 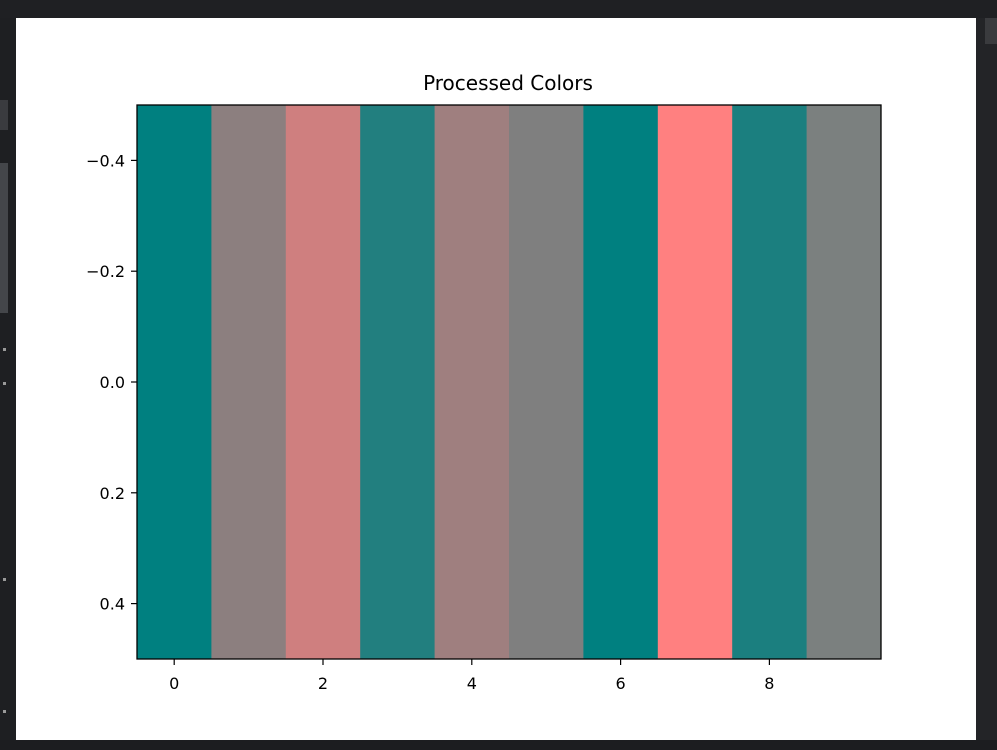 What do you see at coordinates (498, 9) in the screenshot?
I see `window-top-bar` at bounding box center [498, 9].